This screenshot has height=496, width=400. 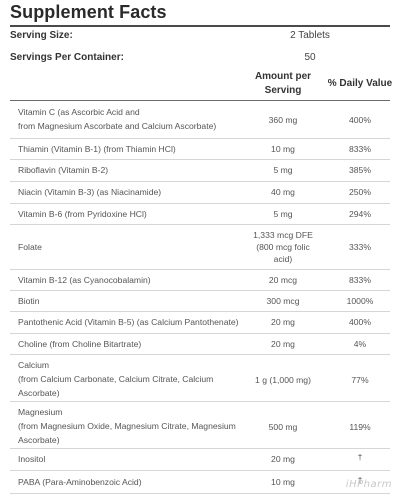 What do you see at coordinates (97, 149) in the screenshot?
I see `nutrient-name: Thiamin (Vitamin B-1) (from Thiamin HCl)` at bounding box center [97, 149].